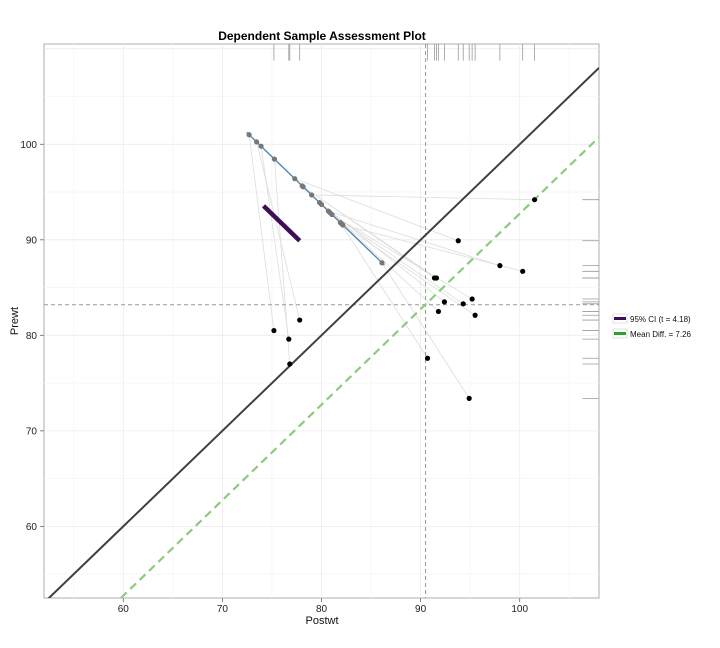  I want to click on x-tick-label: 70, so click(223, 609).